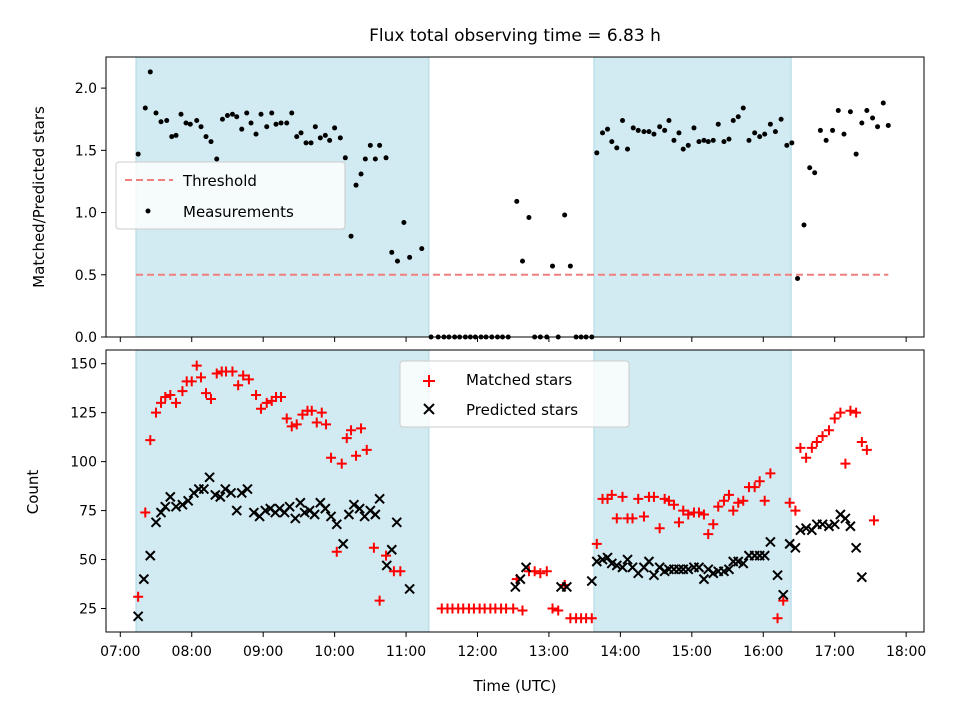  Describe the element at coordinates (549, 652) in the screenshot. I see `x-tick-label: 13:00` at that location.